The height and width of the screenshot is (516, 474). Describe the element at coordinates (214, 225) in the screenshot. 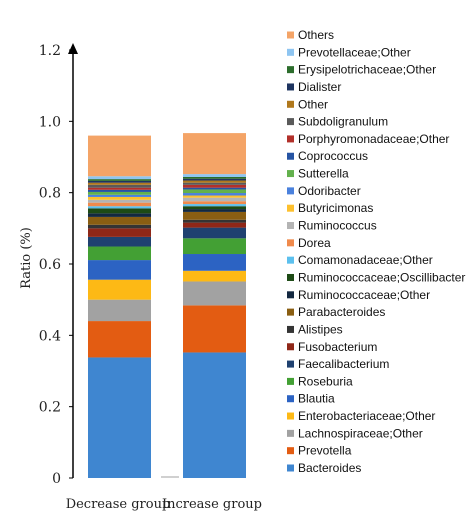

I see `bar-segment-fusobacterium-increase` at that location.